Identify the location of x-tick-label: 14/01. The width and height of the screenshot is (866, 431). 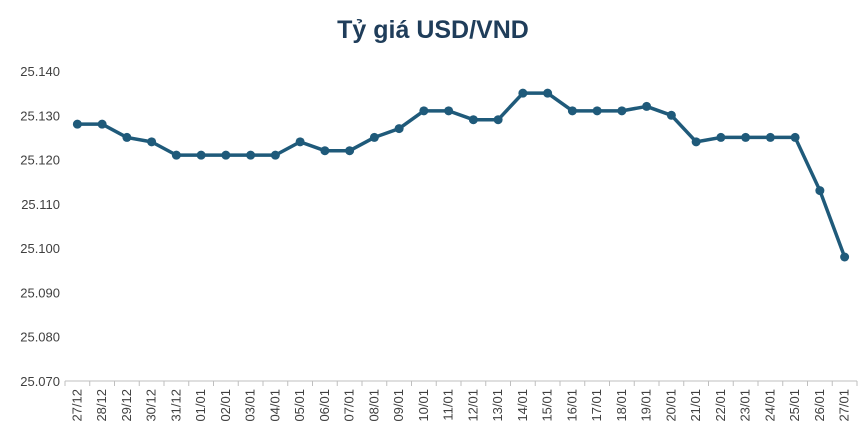
(522, 405).